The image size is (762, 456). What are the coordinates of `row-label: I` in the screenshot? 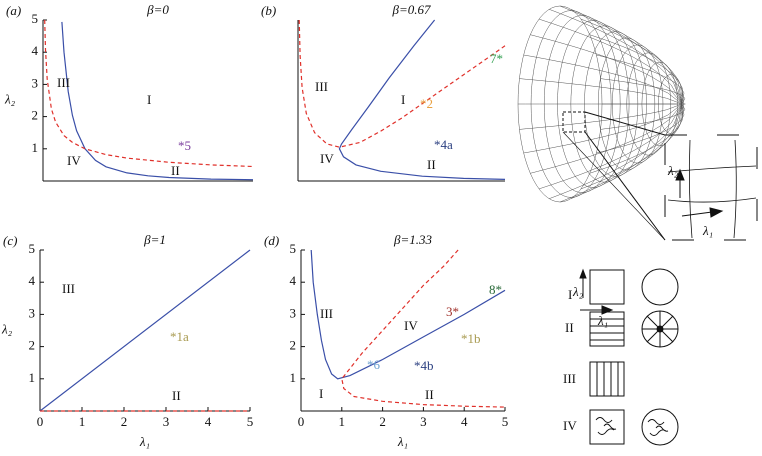 It's located at (570, 294).